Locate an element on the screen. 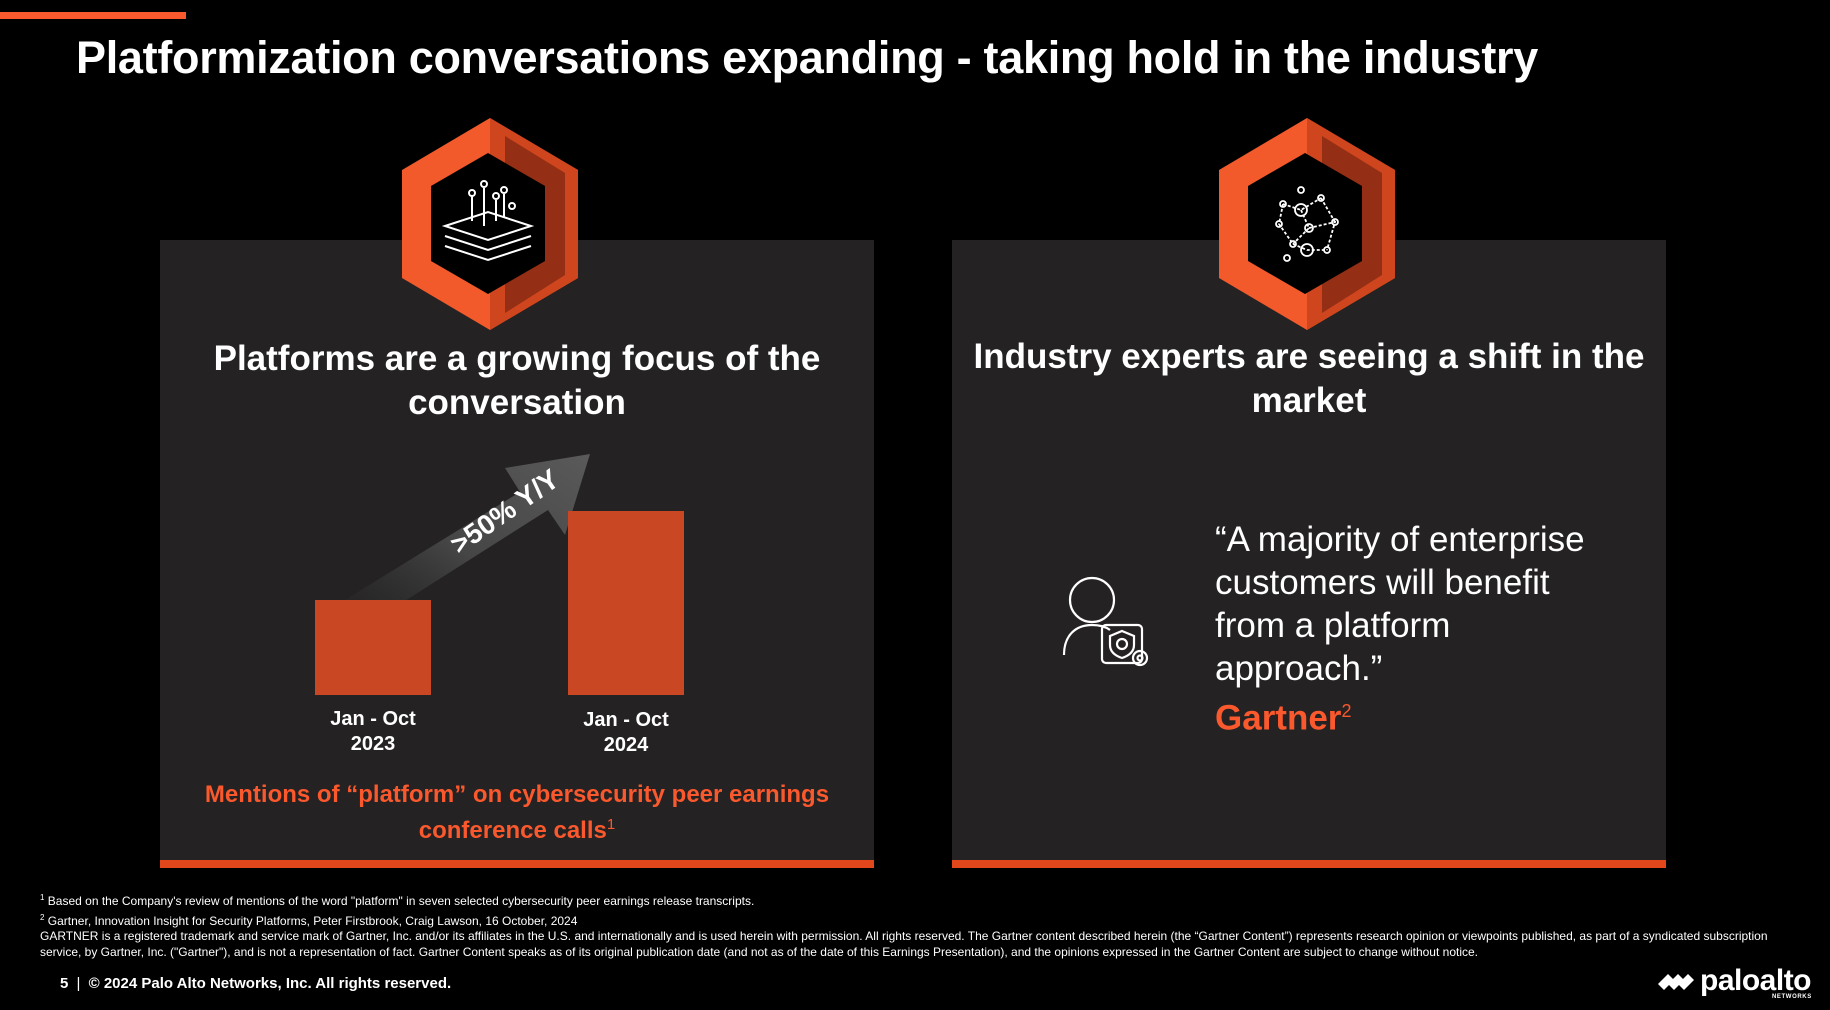 The height and width of the screenshot is (1010, 1830). paloalto-logo-icon is located at coordinates (1676, 982).